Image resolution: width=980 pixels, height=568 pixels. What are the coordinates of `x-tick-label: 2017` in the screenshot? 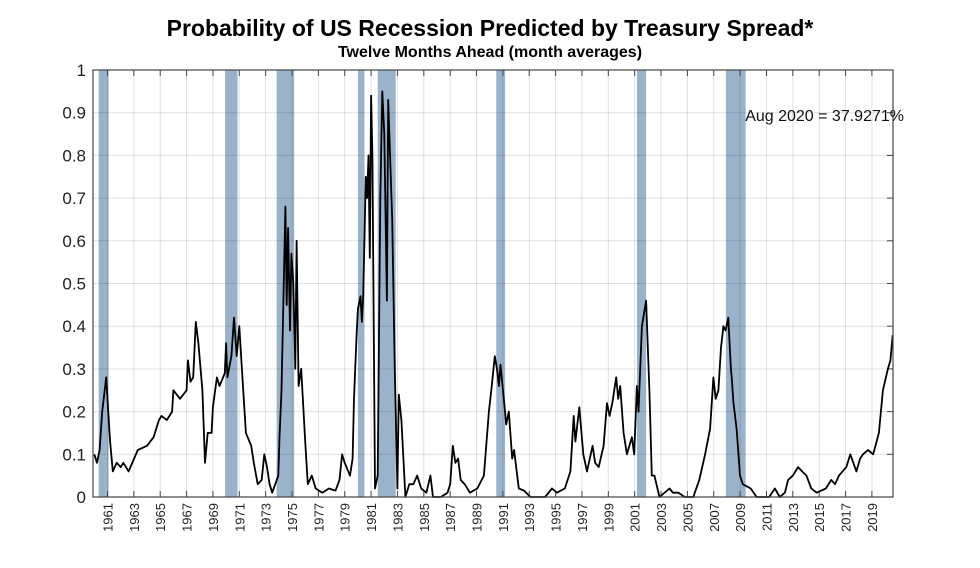 It's located at (846, 517).